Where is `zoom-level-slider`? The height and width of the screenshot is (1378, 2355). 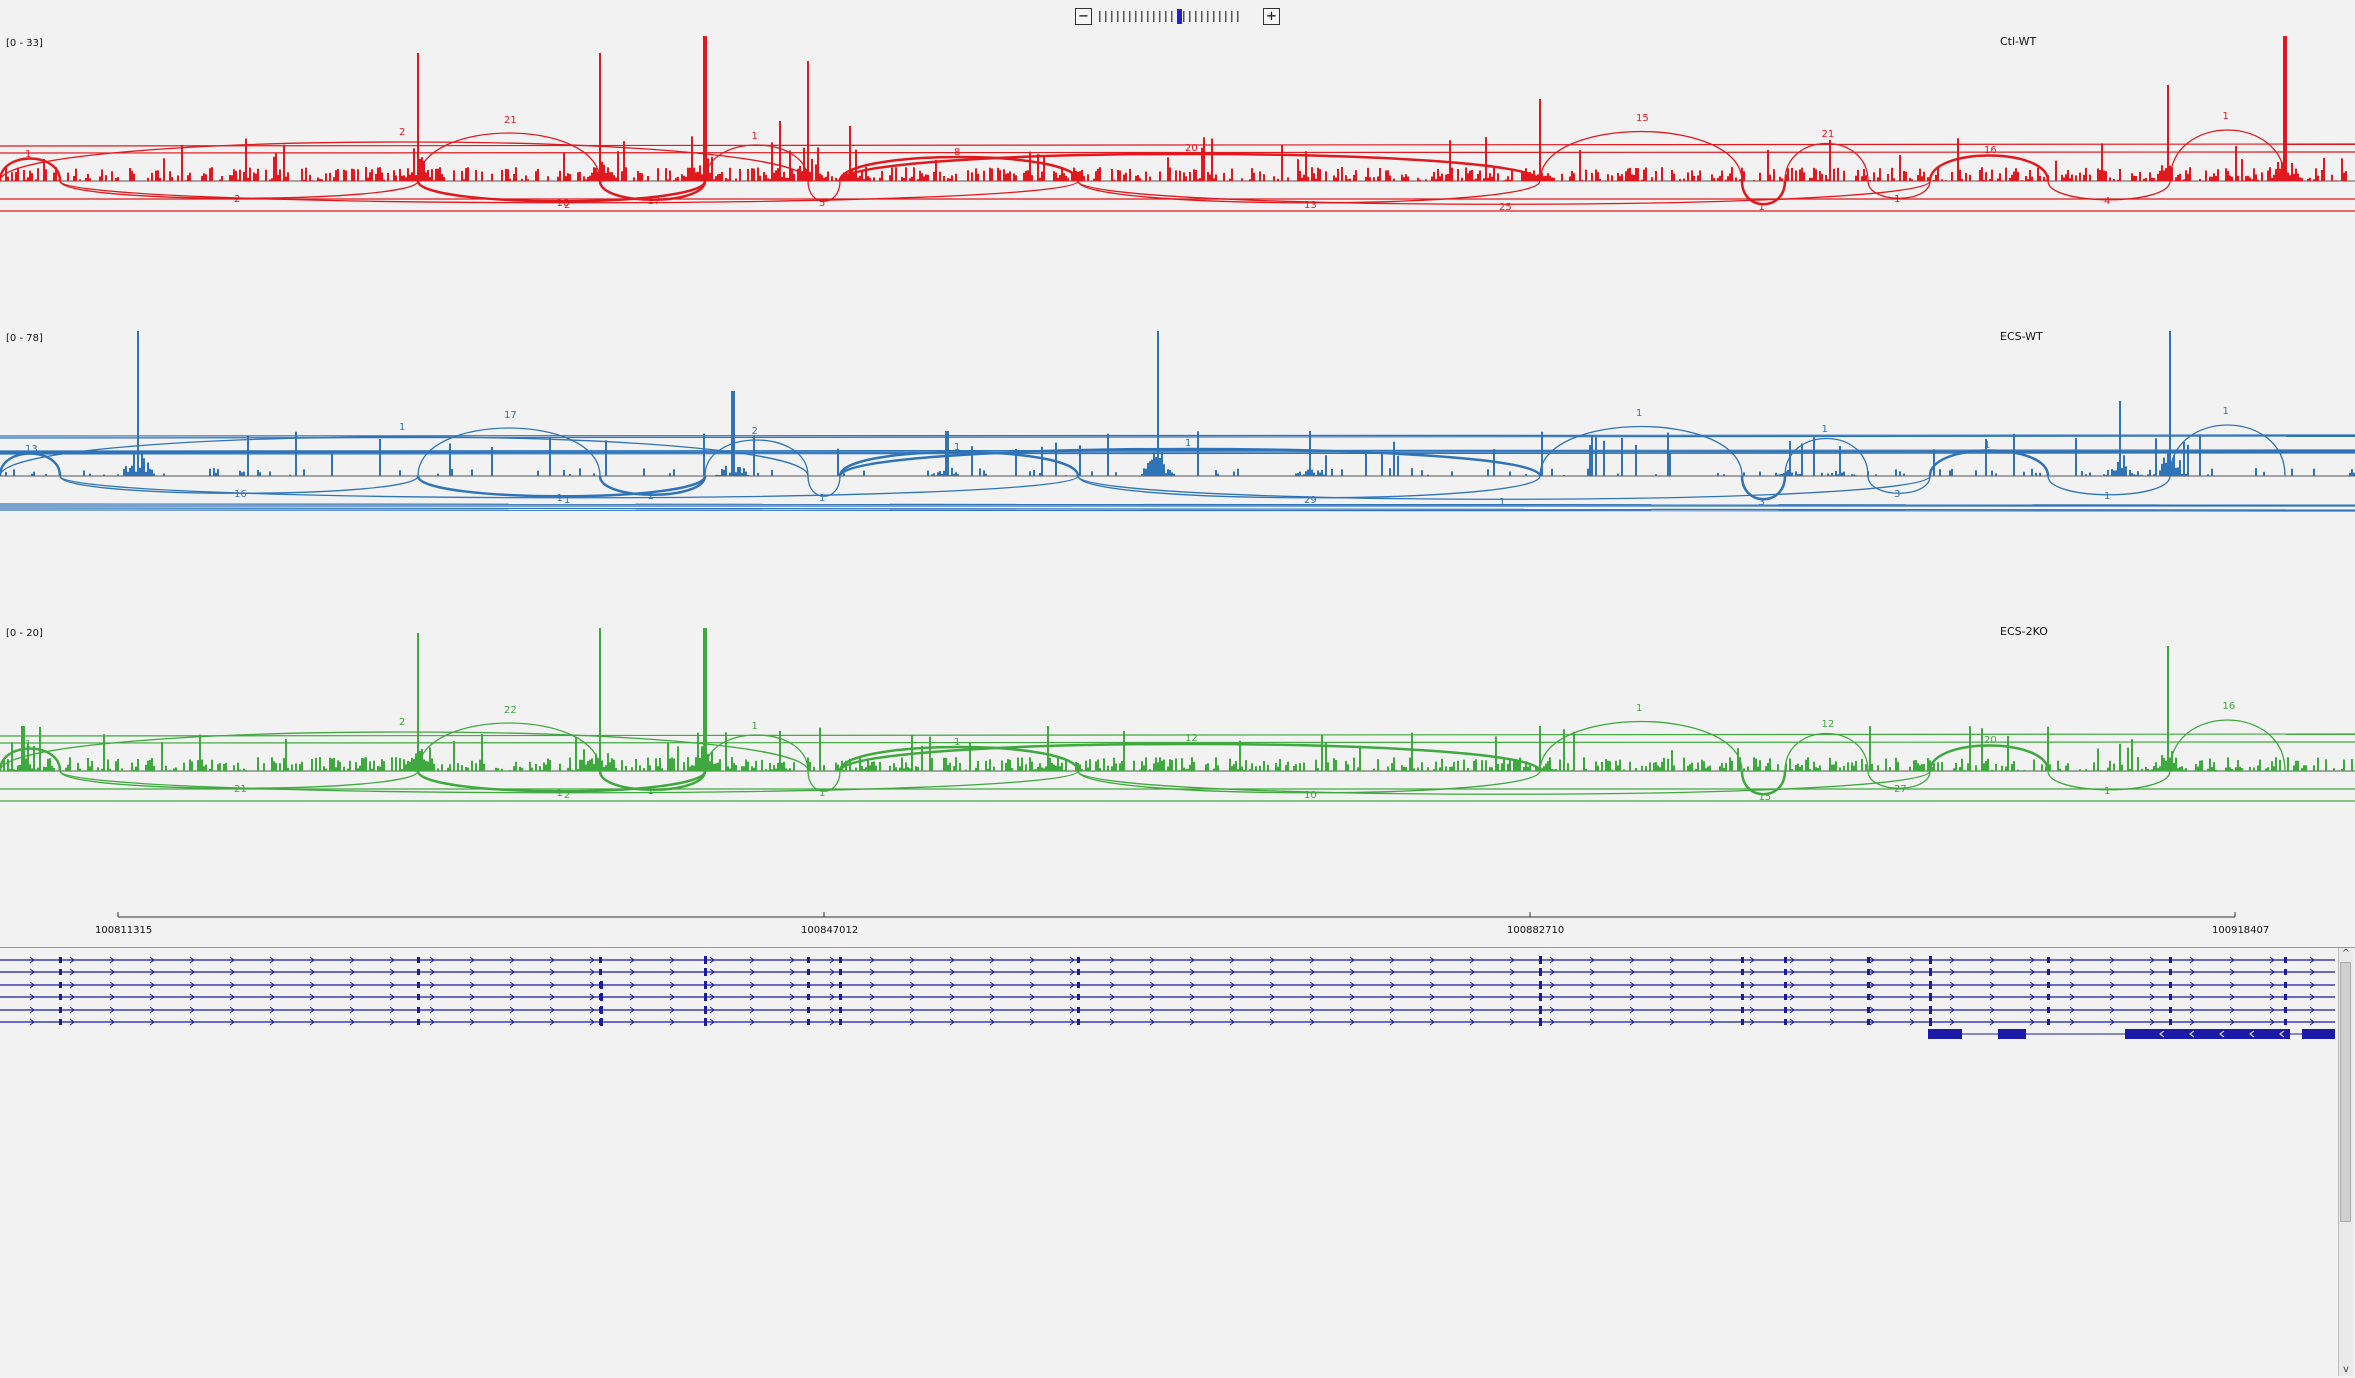 zoom-level-slider is located at coordinates (1177, 16).